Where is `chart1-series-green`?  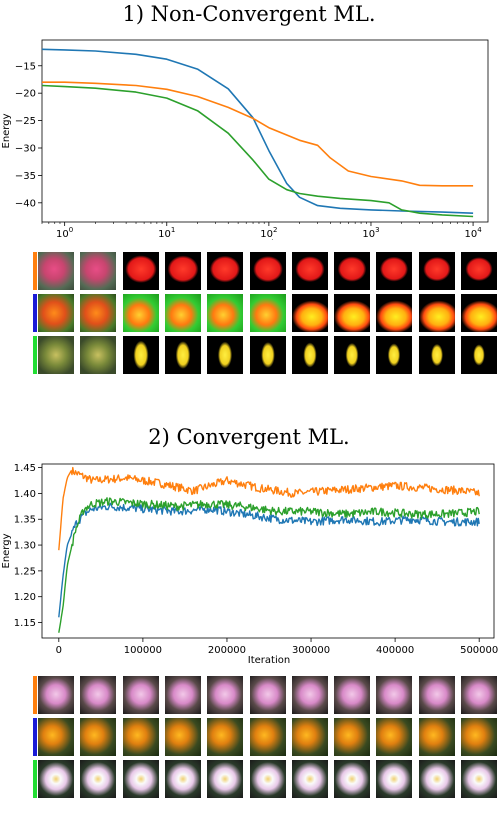 chart1-series-green is located at coordinates (257, 151).